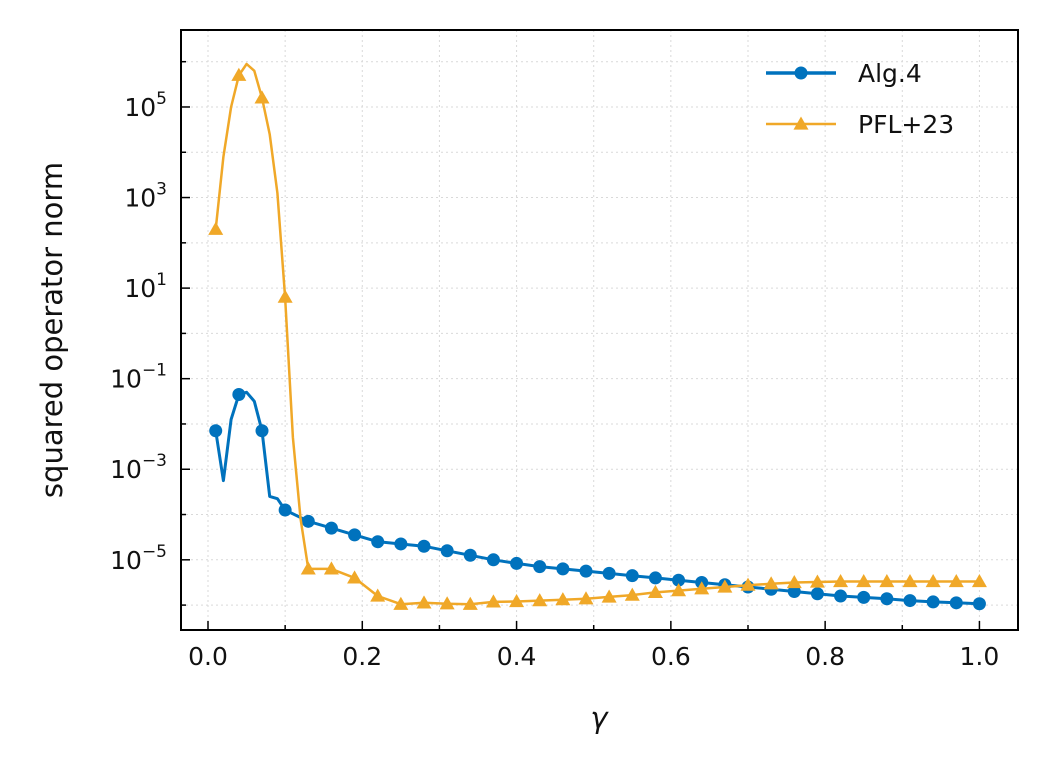  Describe the element at coordinates (860, 99) in the screenshot. I see `legend: Alg.4 PFL+23` at that location.